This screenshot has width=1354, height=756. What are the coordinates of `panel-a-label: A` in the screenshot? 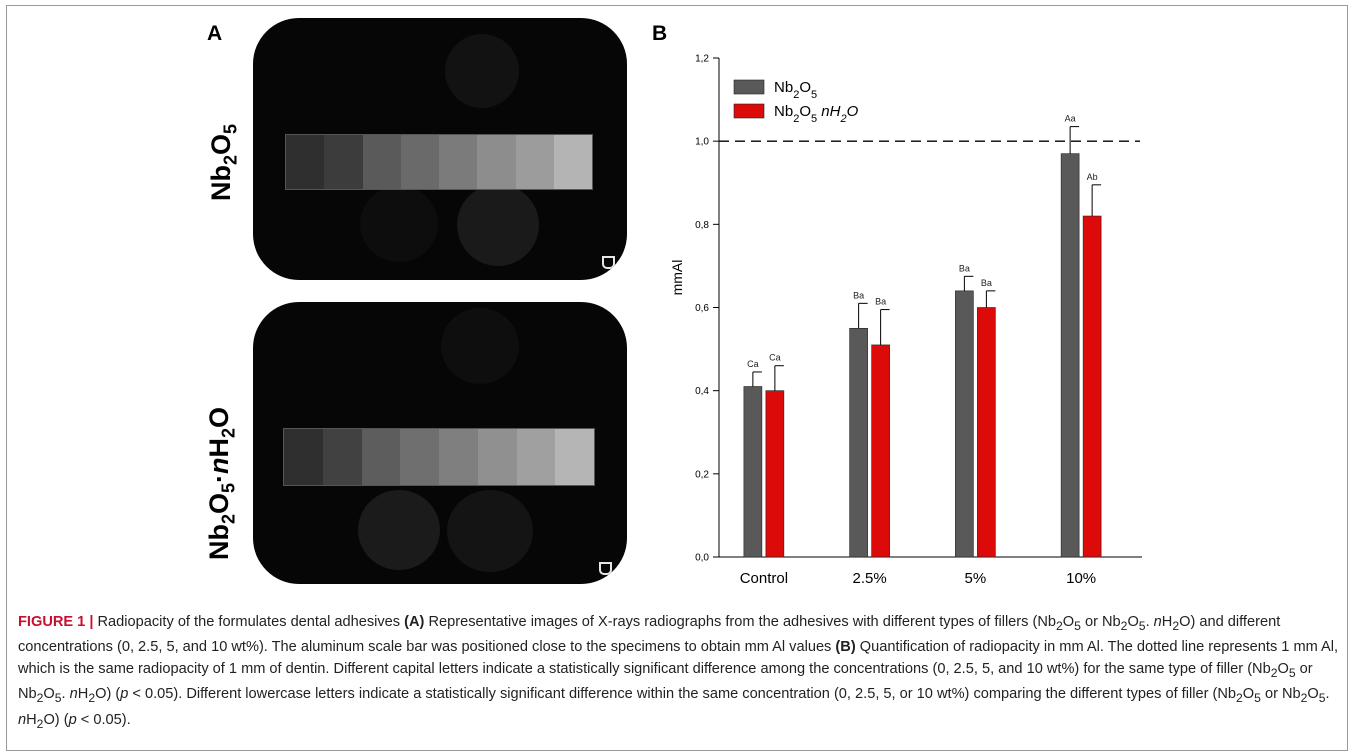 It's located at (215, 33).